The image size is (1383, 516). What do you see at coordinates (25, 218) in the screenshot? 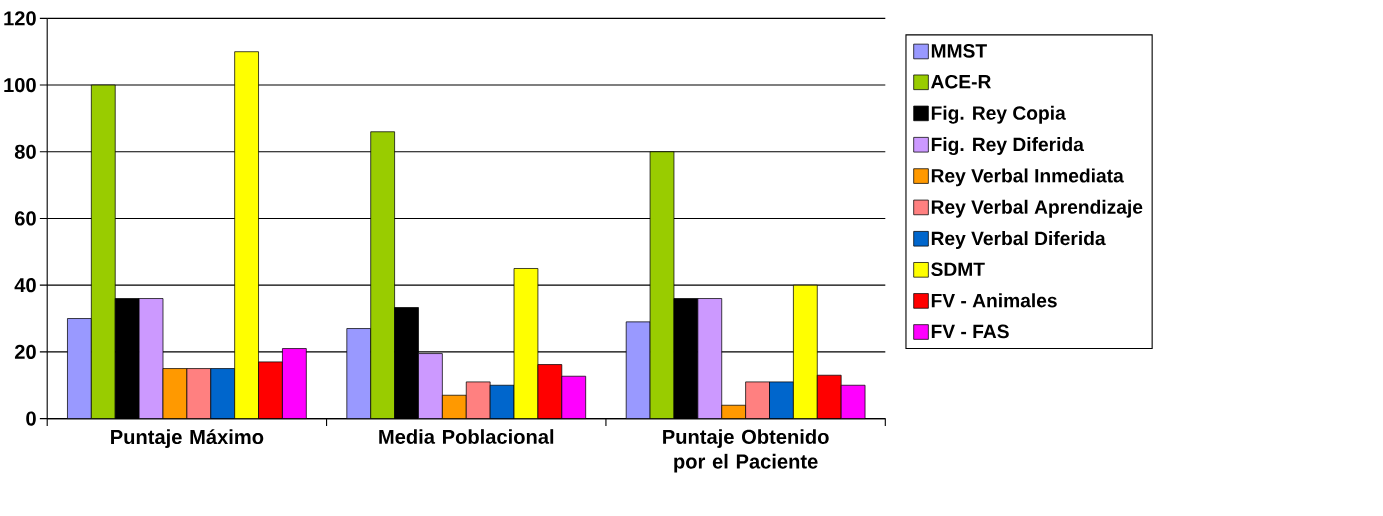
I see `y-tick-label: 60` at bounding box center [25, 218].